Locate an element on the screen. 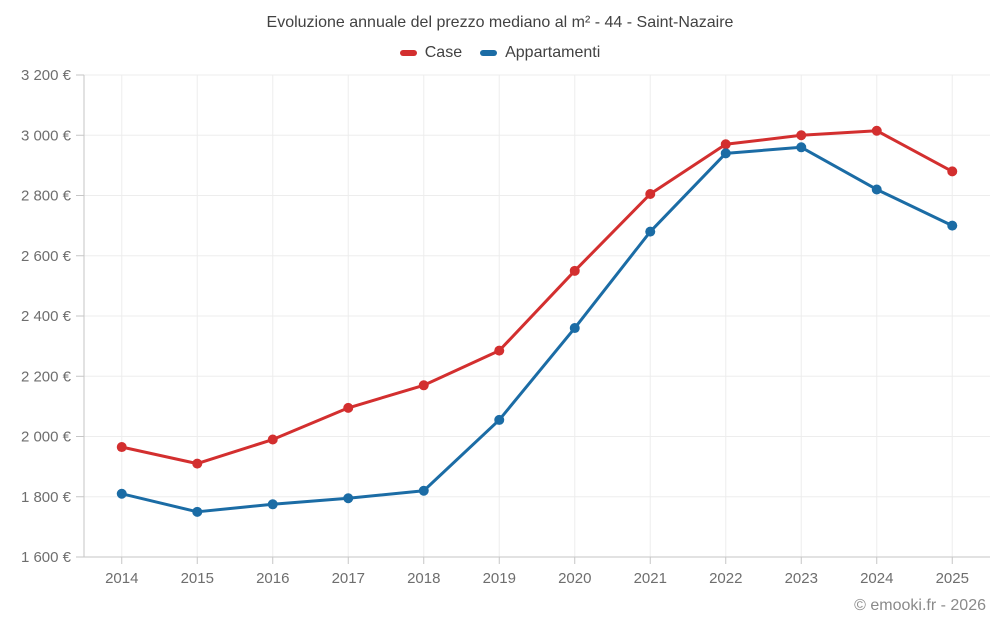 This screenshot has width=1000, height=625. legend: Case Appartamenti is located at coordinates (500, 53).